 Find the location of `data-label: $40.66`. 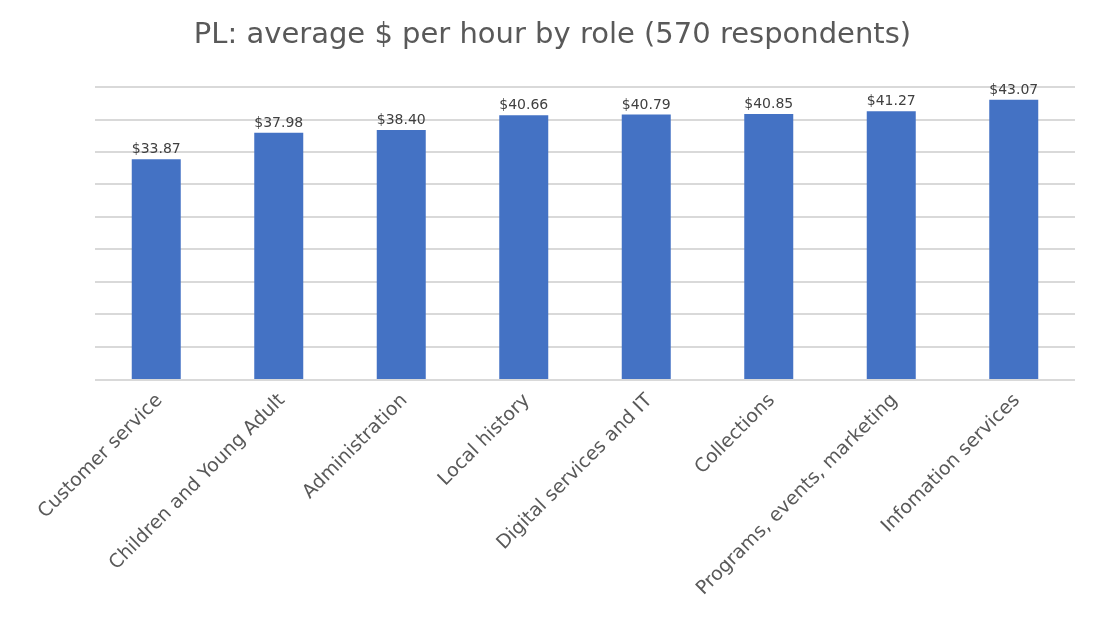

data-label: $40.66 is located at coordinates (524, 104).